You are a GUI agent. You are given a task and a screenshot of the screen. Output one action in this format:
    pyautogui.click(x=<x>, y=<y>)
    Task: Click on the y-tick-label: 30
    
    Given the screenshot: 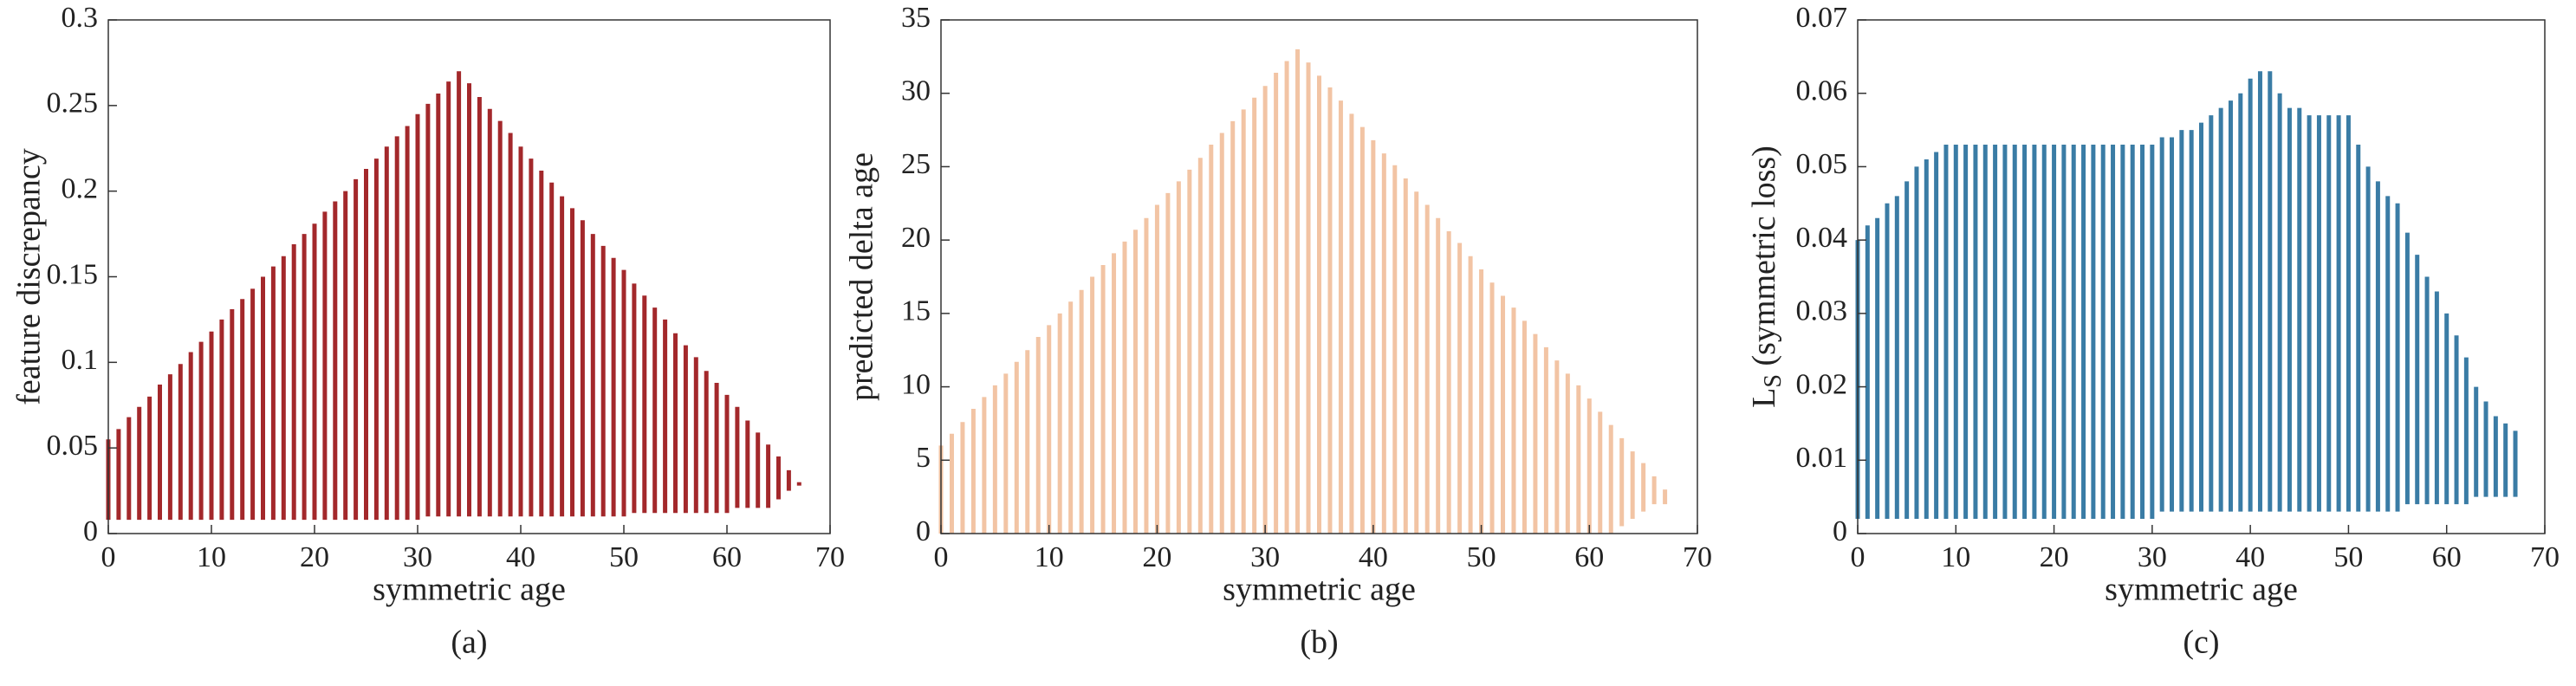 What is the action you would take?
    pyautogui.click(x=916, y=91)
    